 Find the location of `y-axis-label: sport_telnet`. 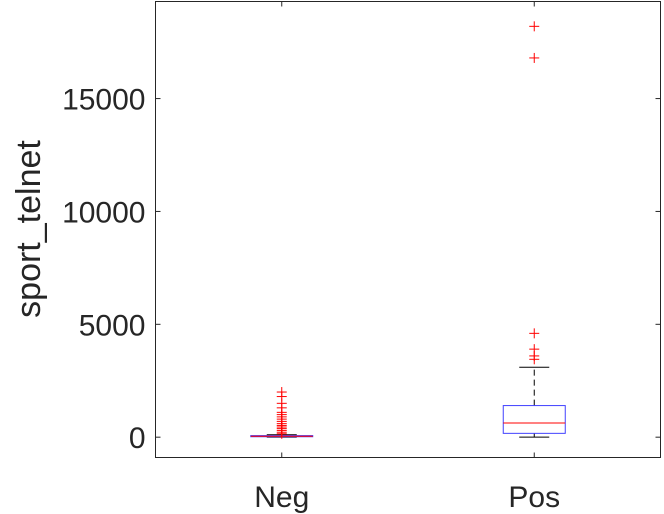

y-axis-label: sport_telnet is located at coordinates (29, 229).